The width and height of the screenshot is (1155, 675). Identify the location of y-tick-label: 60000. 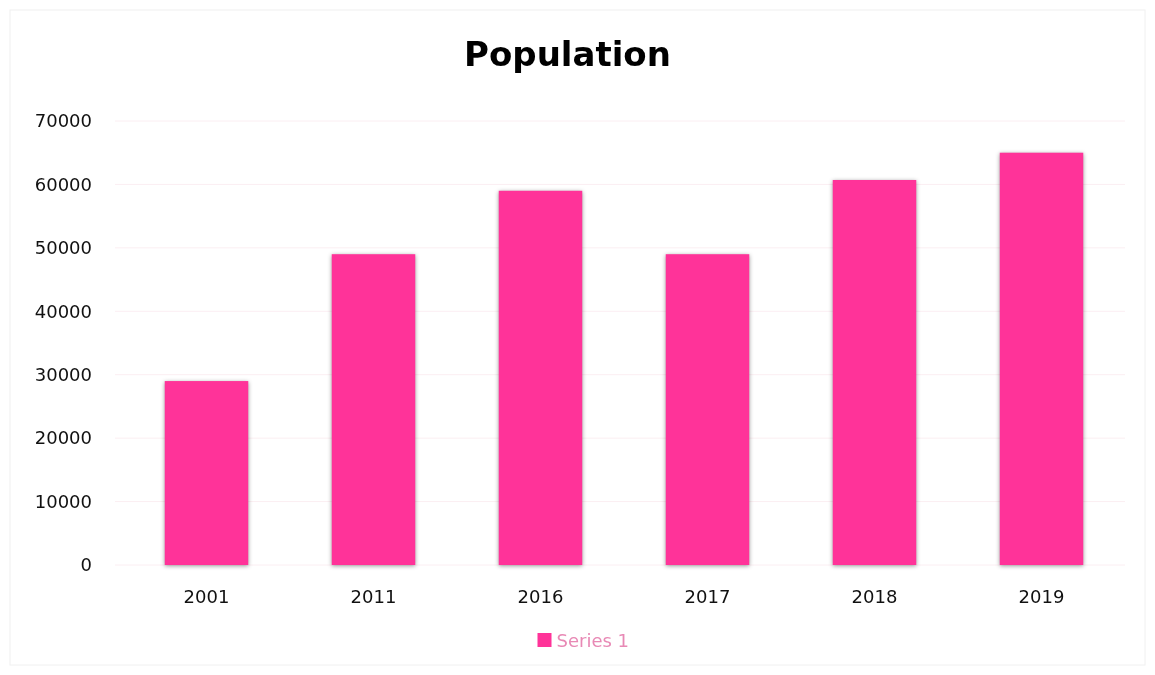
(63, 184).